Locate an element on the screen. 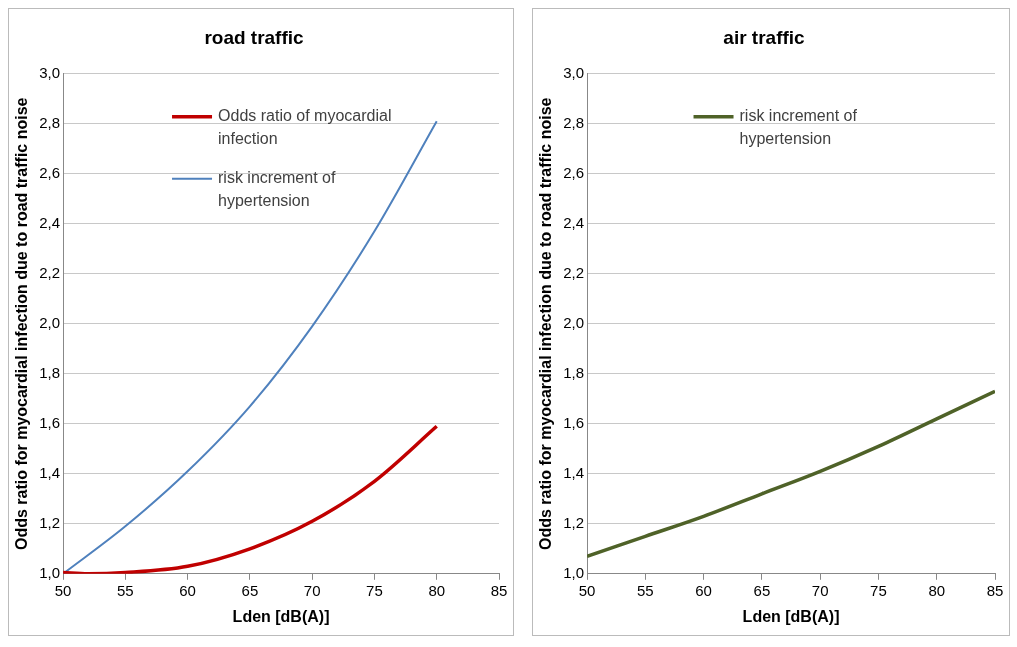 The height and width of the screenshot is (647, 1017). legend-label: Odds ratio of myocardial infection is located at coordinates (305, 127).